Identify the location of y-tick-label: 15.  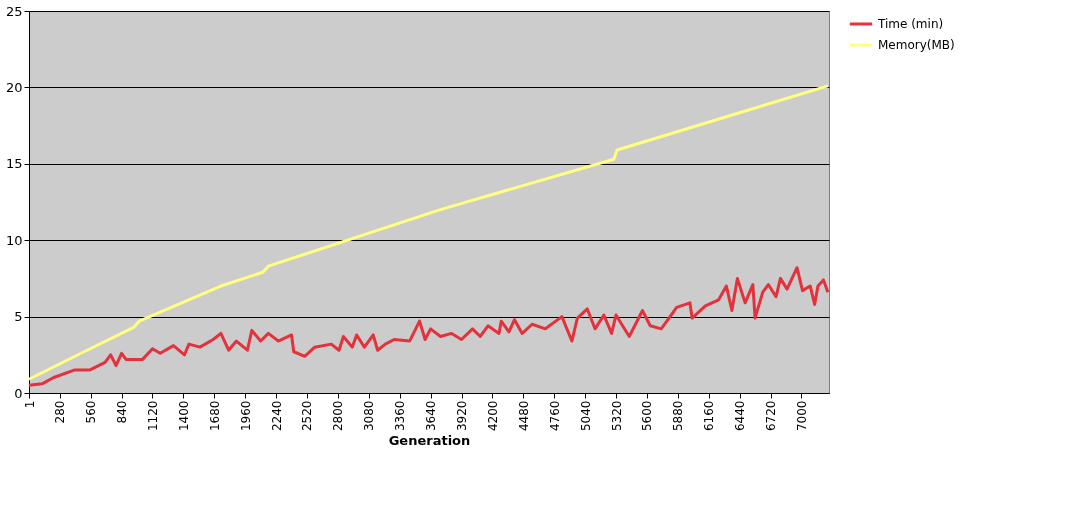
(14, 164).